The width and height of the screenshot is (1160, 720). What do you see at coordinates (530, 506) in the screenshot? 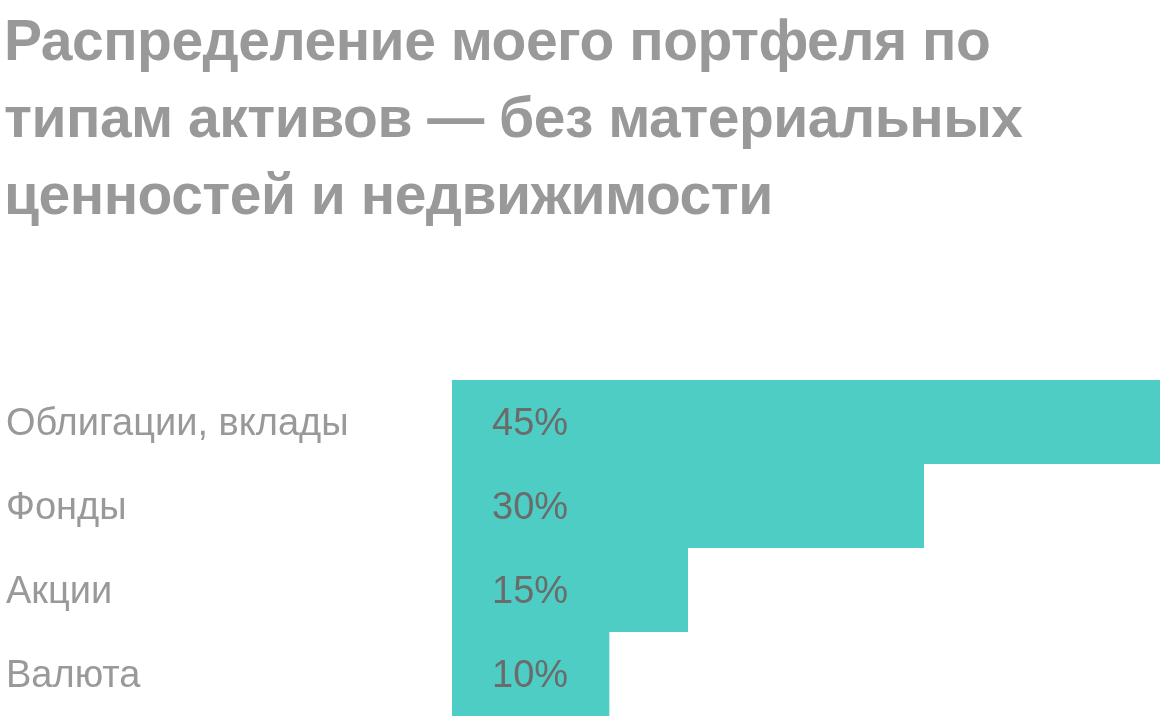
I see `data-label: 30%` at bounding box center [530, 506].